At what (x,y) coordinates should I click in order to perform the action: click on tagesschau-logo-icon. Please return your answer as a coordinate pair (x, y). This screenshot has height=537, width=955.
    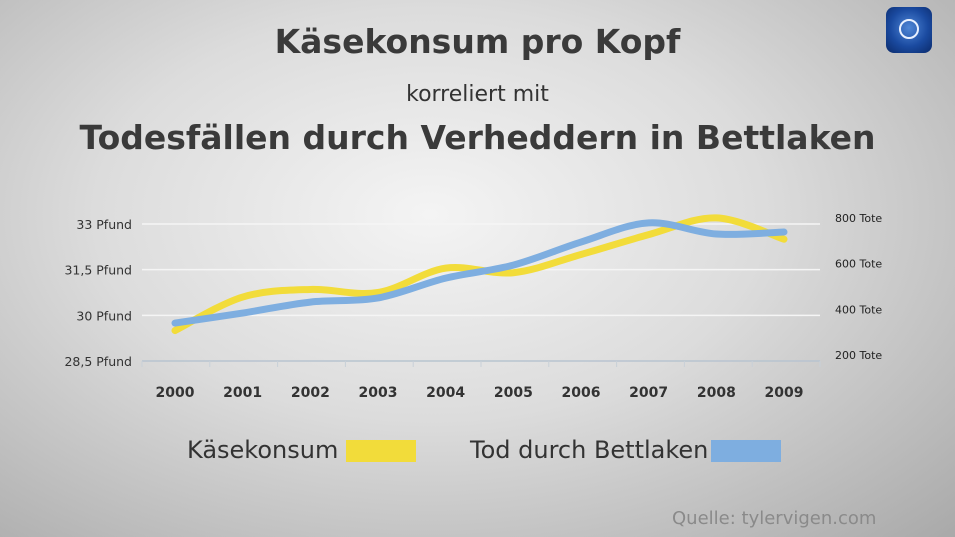
    Looking at the image, I should click on (909, 30).